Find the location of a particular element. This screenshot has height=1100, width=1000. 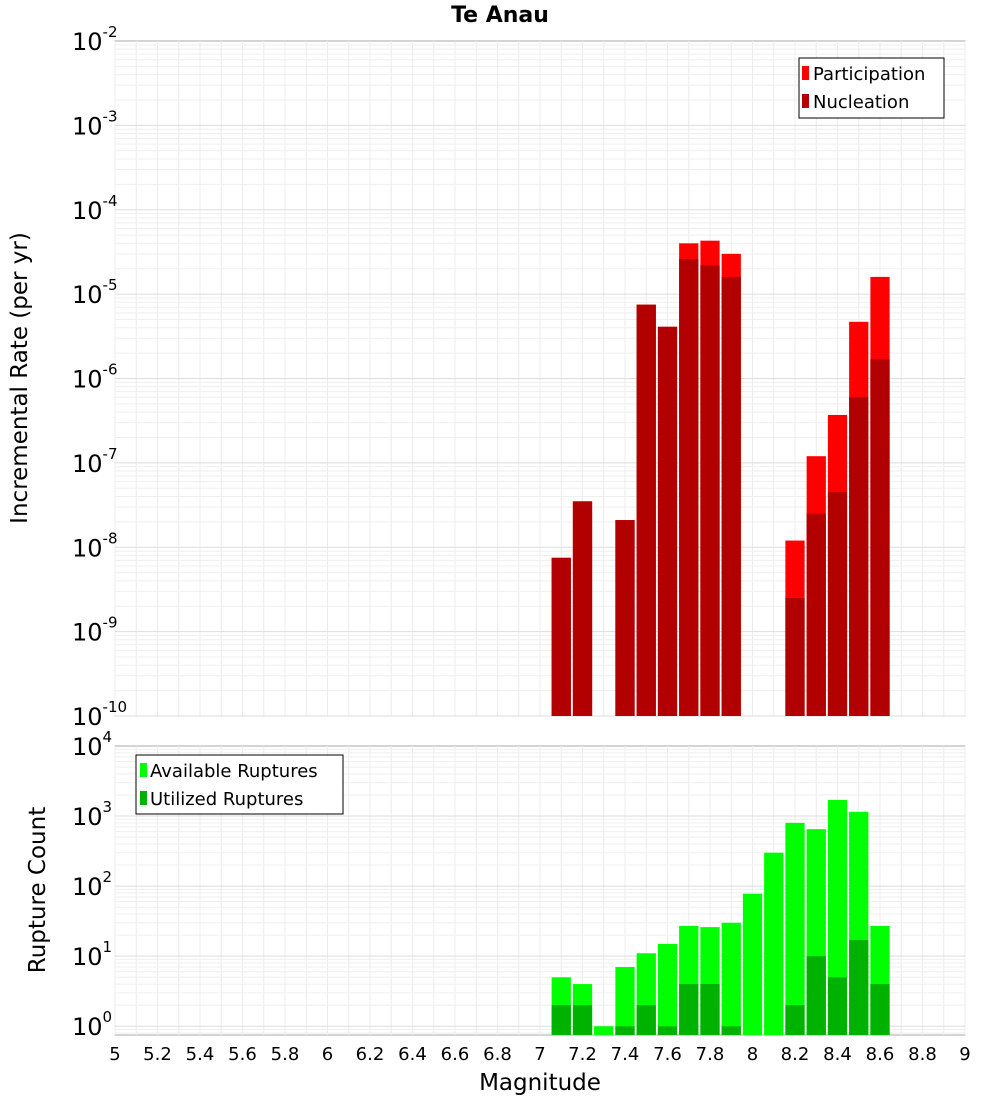

legend-utilized-swatch is located at coordinates (143, 798).